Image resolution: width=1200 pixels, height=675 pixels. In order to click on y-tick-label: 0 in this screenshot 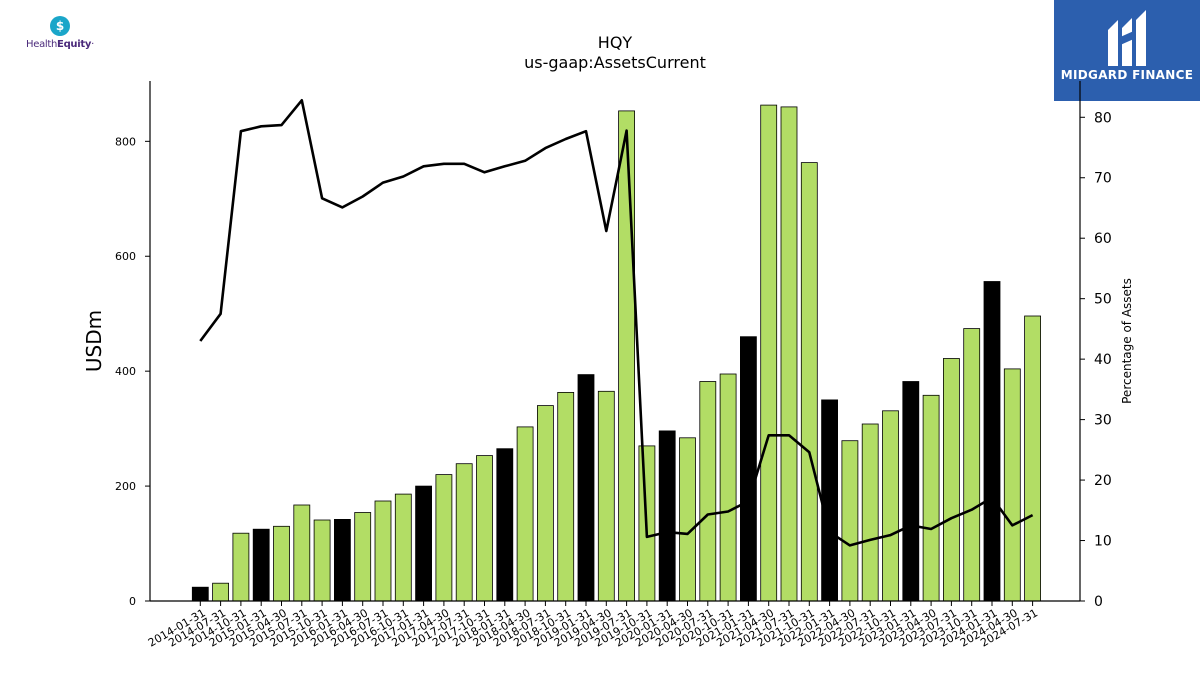, I will do `click(132, 601)`.